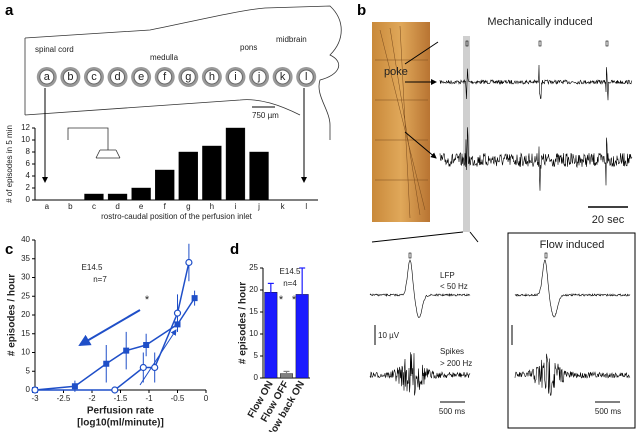 This screenshot has height=432, width=640. I want to click on perfusion-icon, so click(94, 143).